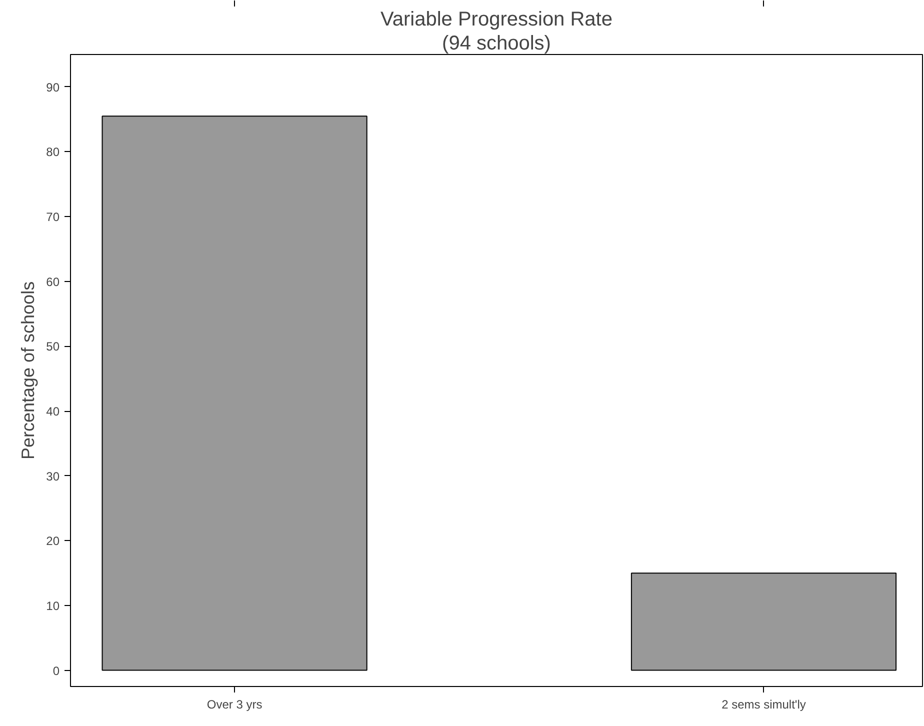 The image size is (924, 726). Describe the element at coordinates (53, 541) in the screenshot. I see `y-tick-label: 20` at that location.